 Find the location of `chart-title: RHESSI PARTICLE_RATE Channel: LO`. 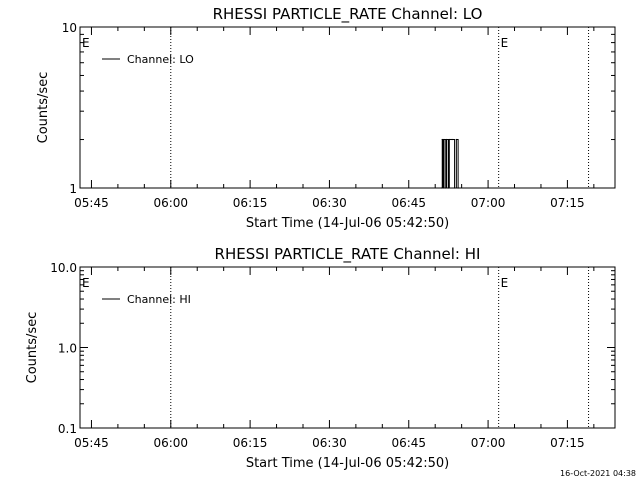

chart-title: RHESSI PARTICLE_RATE Channel: LO is located at coordinates (348, 14).